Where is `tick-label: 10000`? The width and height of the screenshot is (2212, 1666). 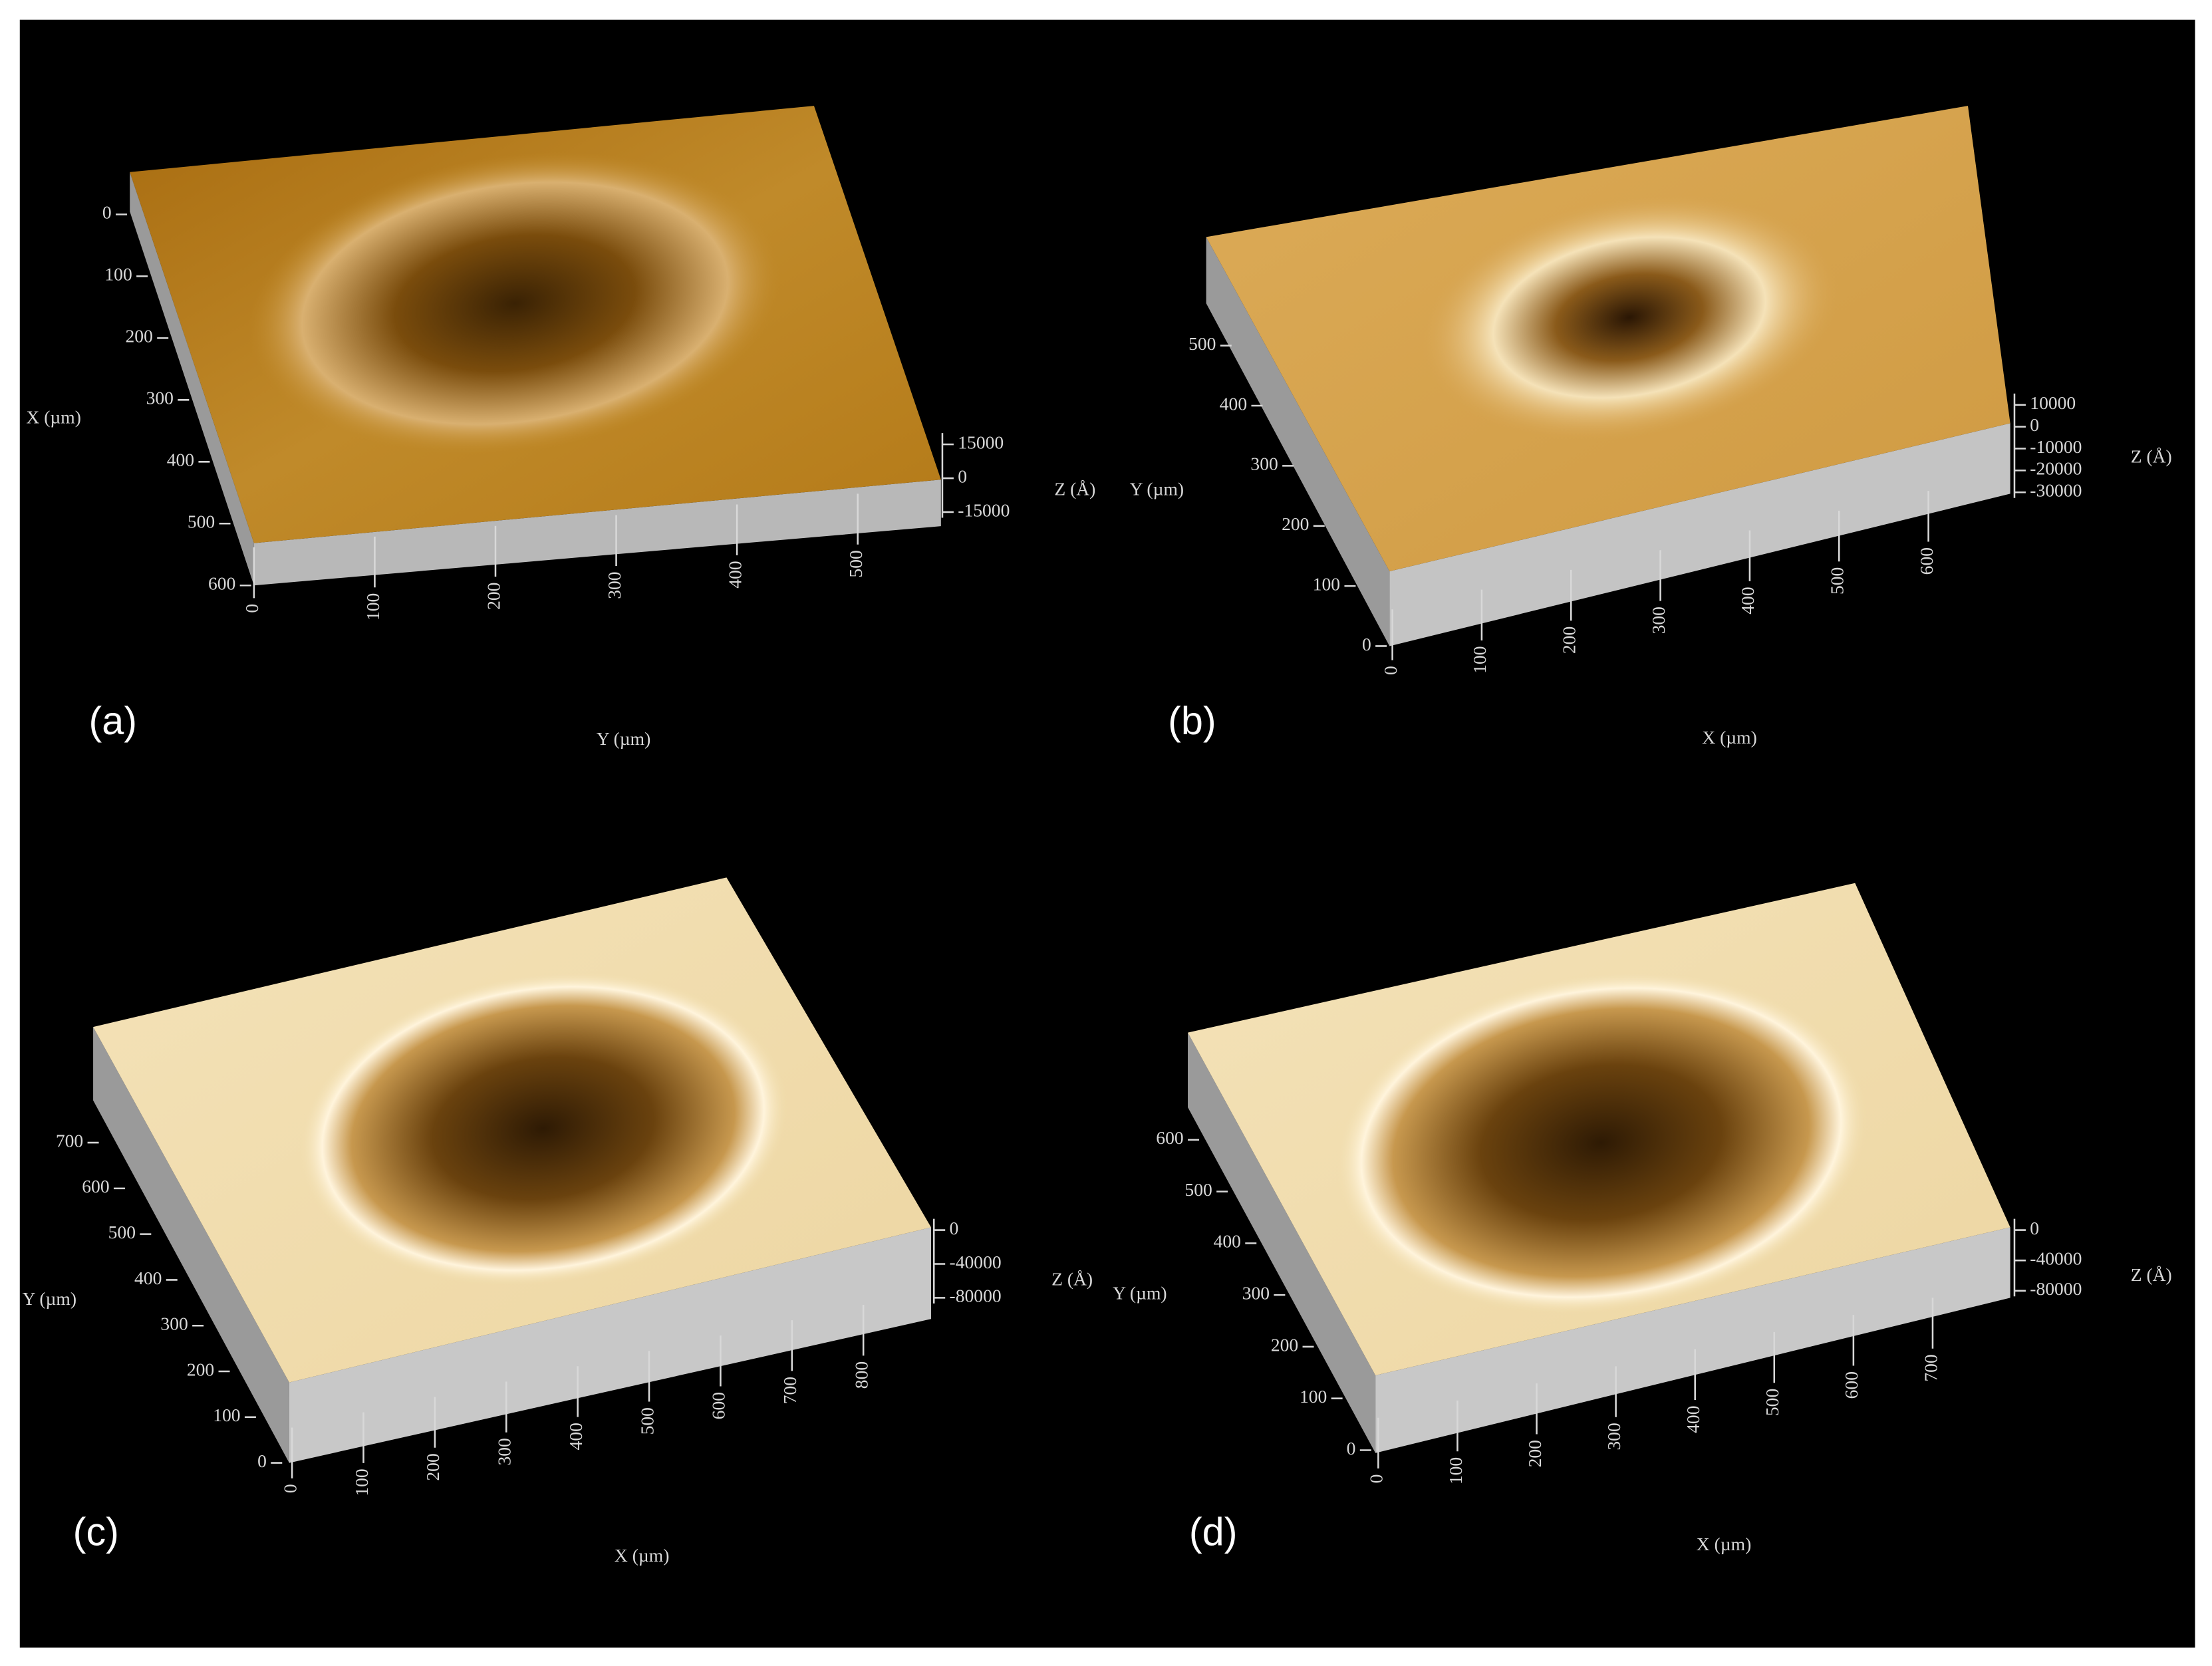 tick-label: 10000 is located at coordinates (2053, 403).